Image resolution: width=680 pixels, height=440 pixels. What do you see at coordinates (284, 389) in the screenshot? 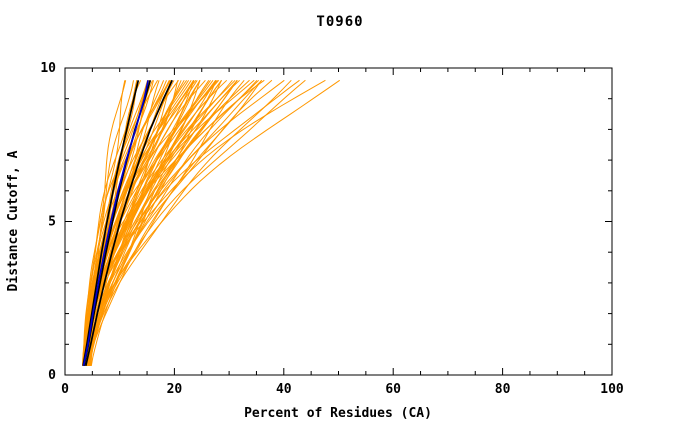
I see `x-tick-label: 40` at bounding box center [284, 389].